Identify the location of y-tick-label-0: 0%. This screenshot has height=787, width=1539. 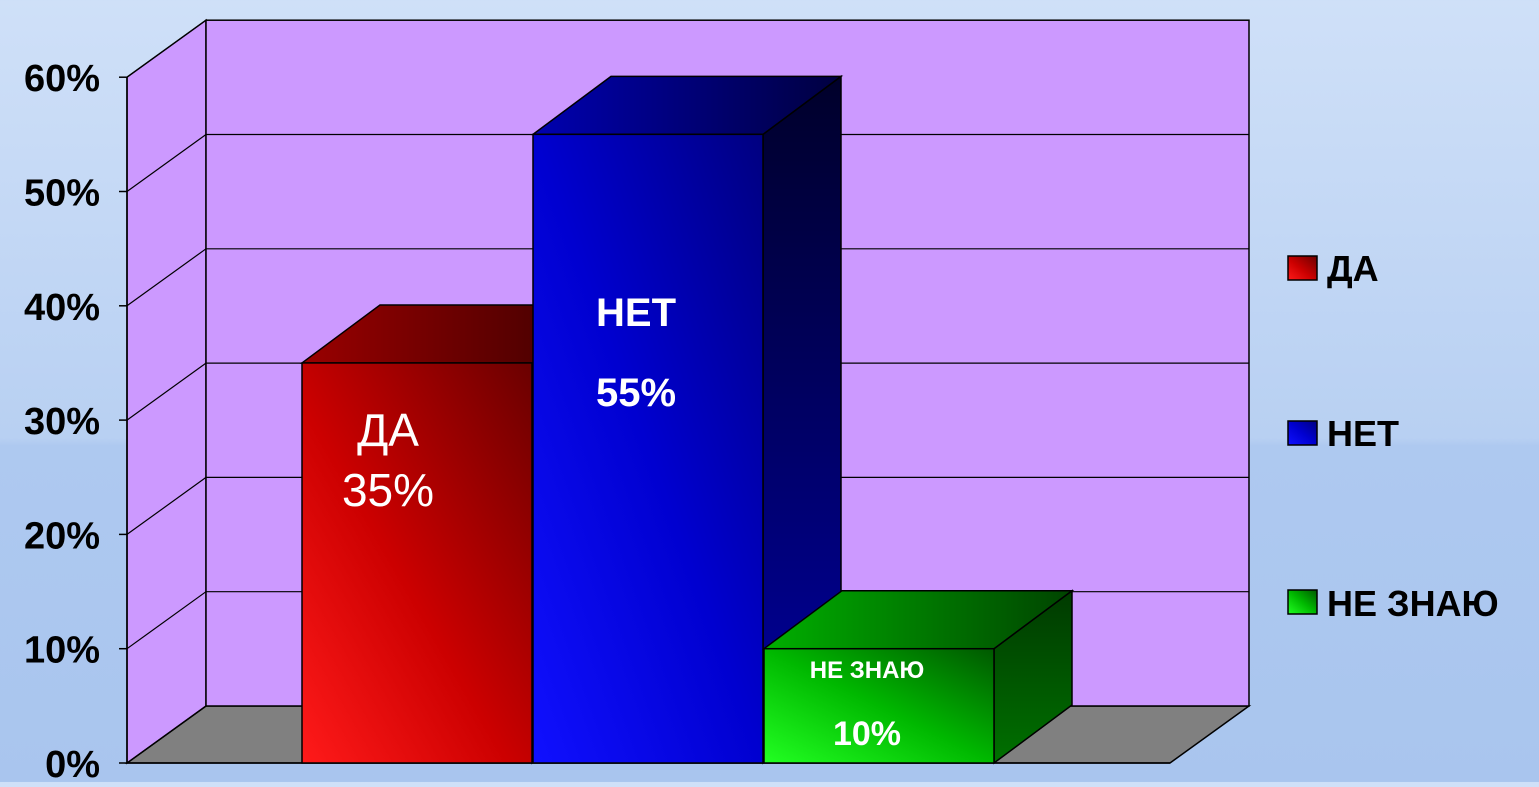
(72, 763).